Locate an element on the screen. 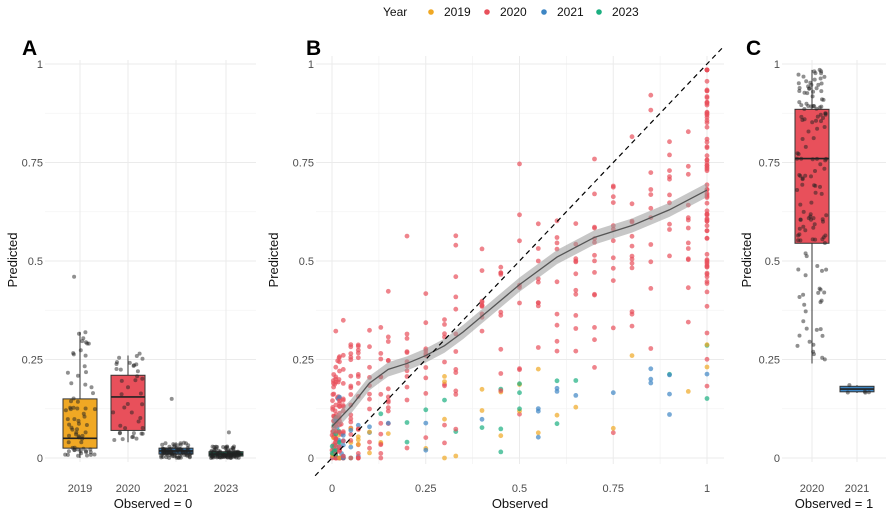 The width and height of the screenshot is (893, 515). panel-c-y-tick-label: 0.75 is located at coordinates (769, 164).